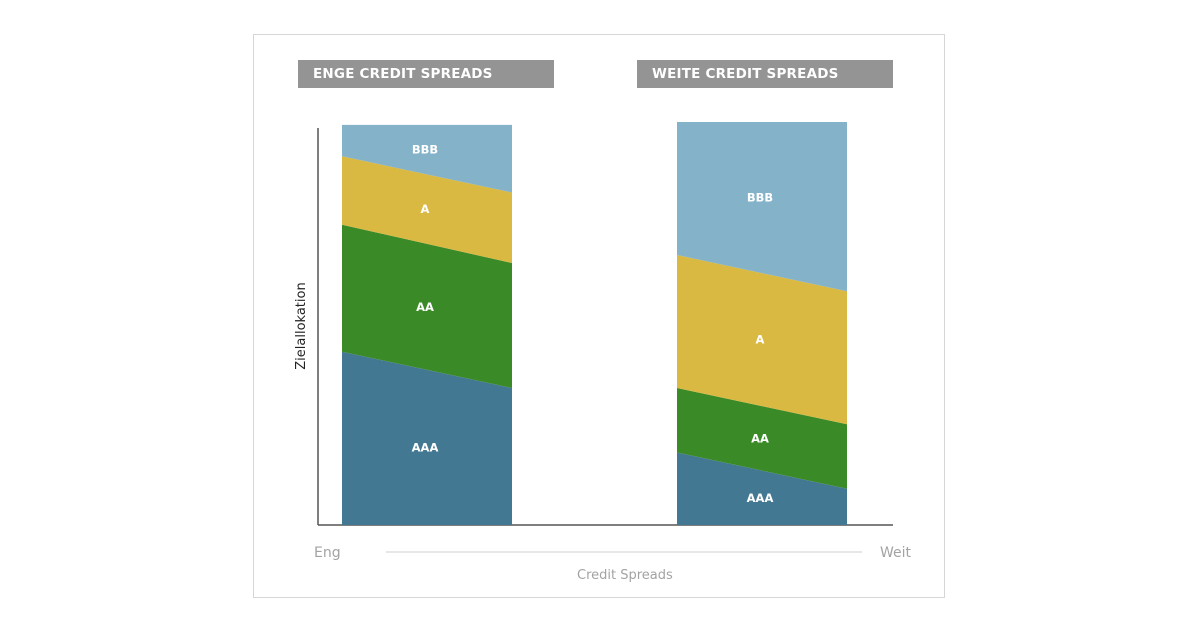  I want to click on x-axis-right-label: Weit, so click(896, 553).